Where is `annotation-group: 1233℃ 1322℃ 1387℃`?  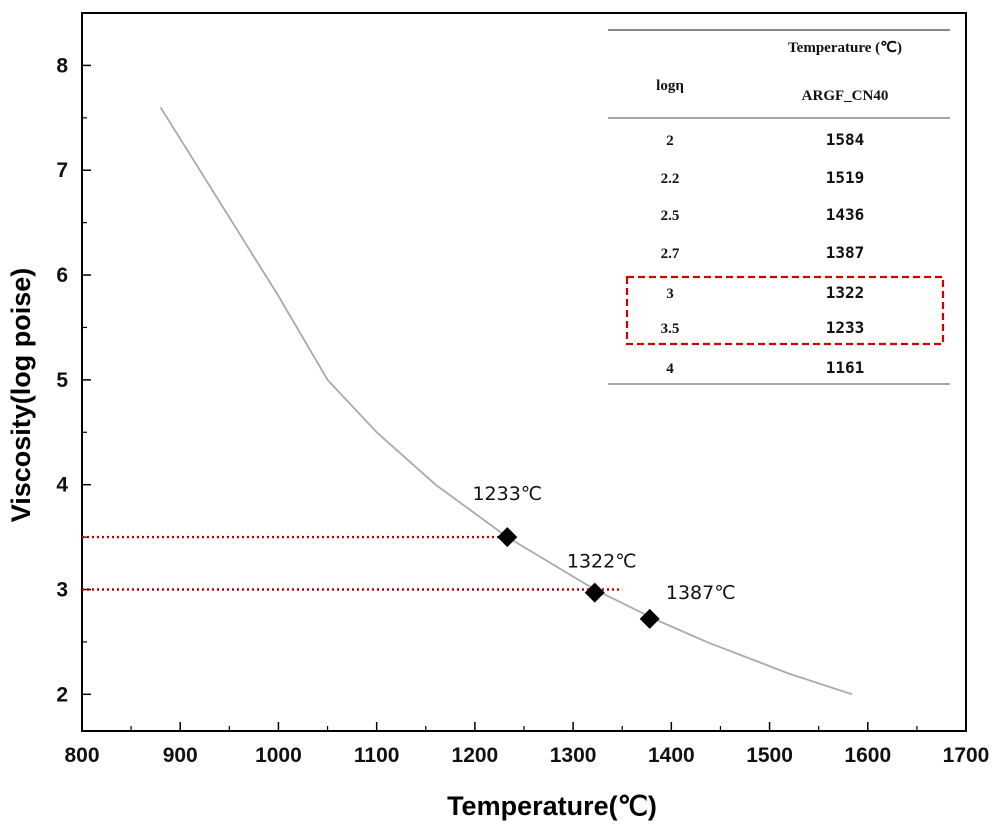 annotation-group: 1233℃ 1322℃ 1387℃ is located at coordinates (603, 543).